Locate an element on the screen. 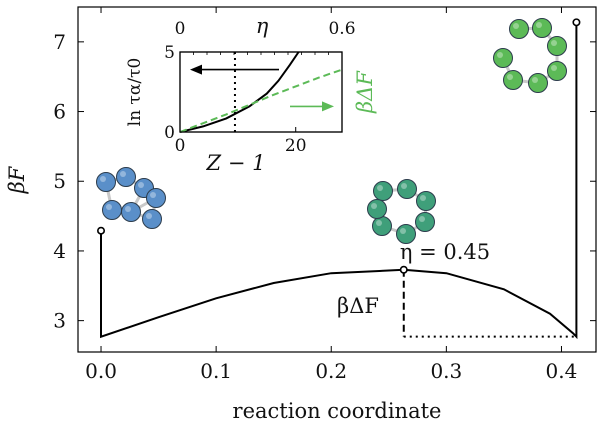 The image size is (600, 425). x-tick-label: 0.4 is located at coordinates (562, 371).